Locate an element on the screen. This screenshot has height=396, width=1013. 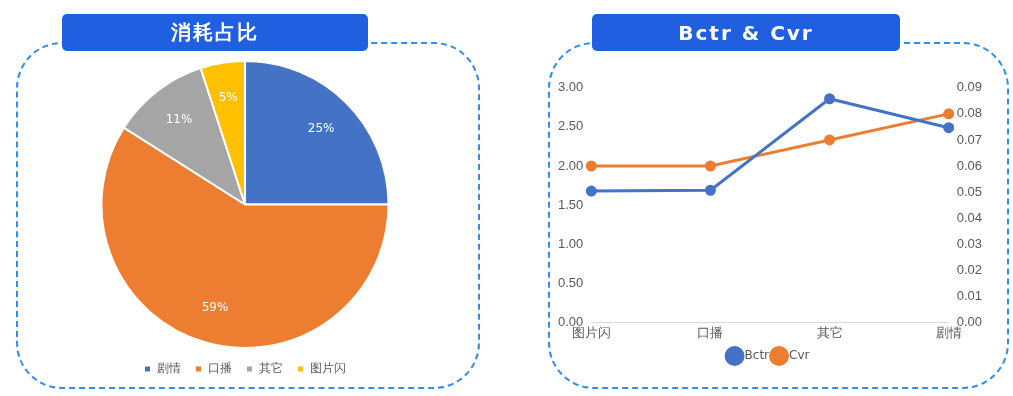
y-tick-label: 2.00 is located at coordinates (570, 165).